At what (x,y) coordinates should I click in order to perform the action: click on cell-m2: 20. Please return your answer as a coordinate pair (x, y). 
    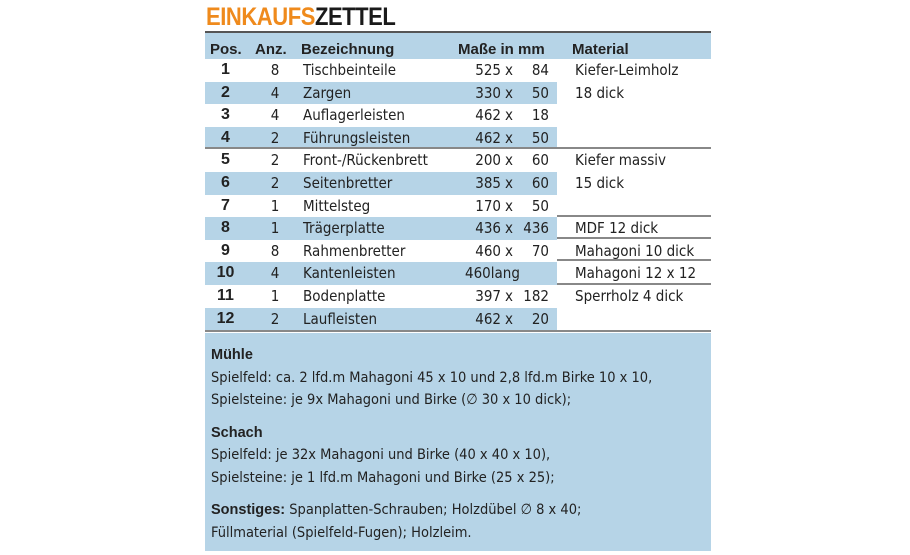
    Looking at the image, I should click on (540, 318).